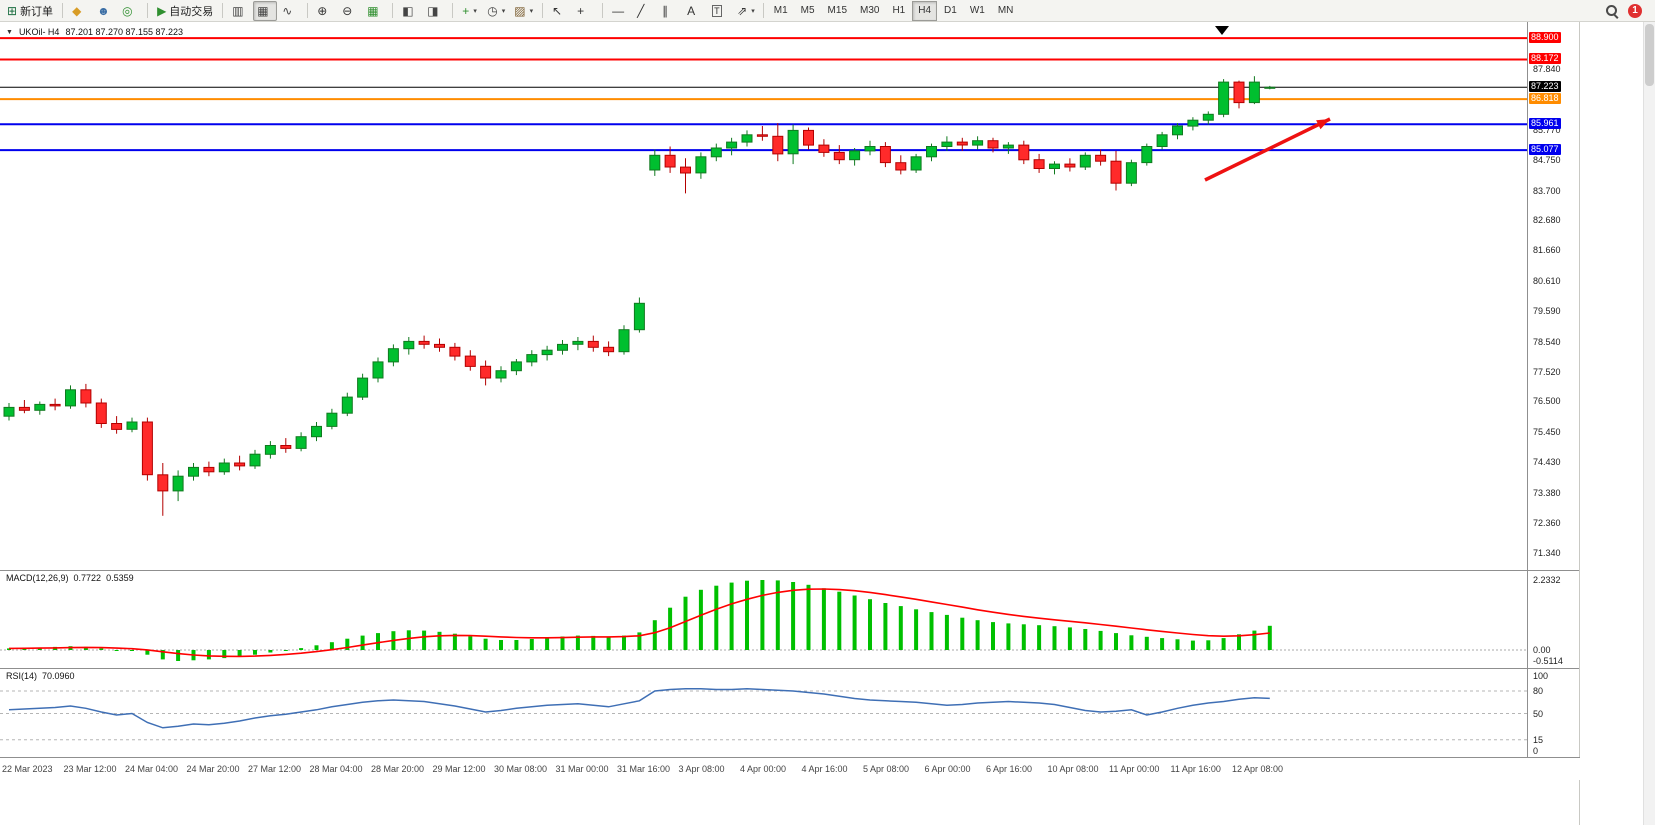  I want to click on trend-arrow-annotation, so click(1267, 149).